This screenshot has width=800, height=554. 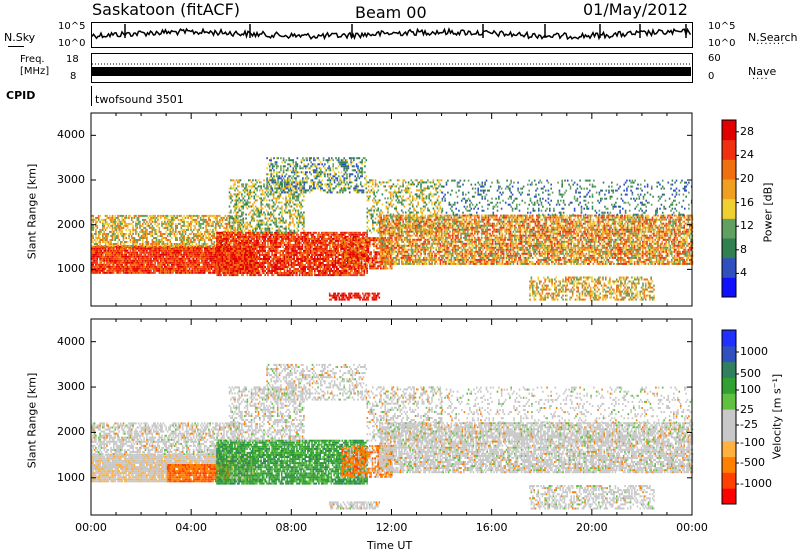 I want to click on nsearch-tick-top: 10^5, so click(x=721, y=27).